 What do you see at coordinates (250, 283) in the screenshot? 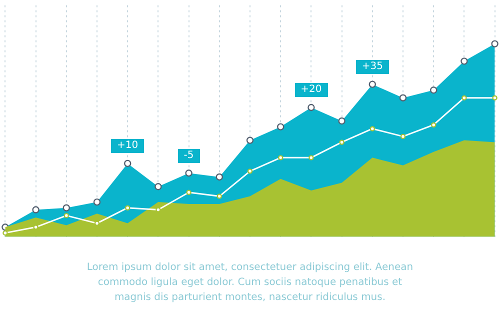
I see `text: Lorem ipsum dolor sit amet, consectetuer adipiscing elit. Aenean commodo ligula eget dolor. Cum sociis natoque penatibus et magnis dis parturient montes, nascetur ridiculus mus.` at bounding box center [250, 283].